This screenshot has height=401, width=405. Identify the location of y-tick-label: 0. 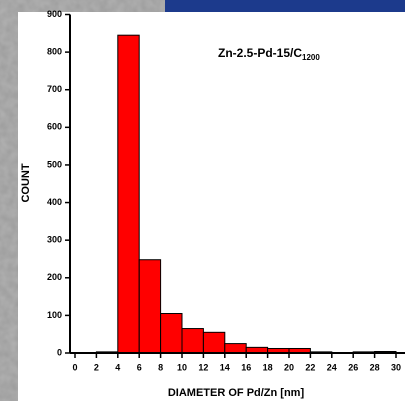
(59, 352).